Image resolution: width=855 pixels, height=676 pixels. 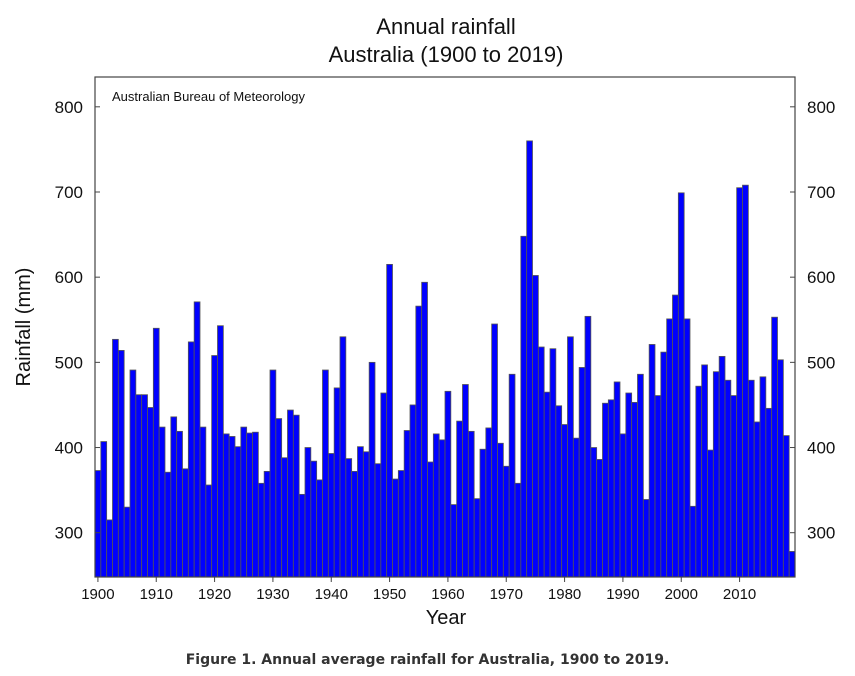 What do you see at coordinates (185, 523) in the screenshot?
I see `bar-1915` at bounding box center [185, 523].